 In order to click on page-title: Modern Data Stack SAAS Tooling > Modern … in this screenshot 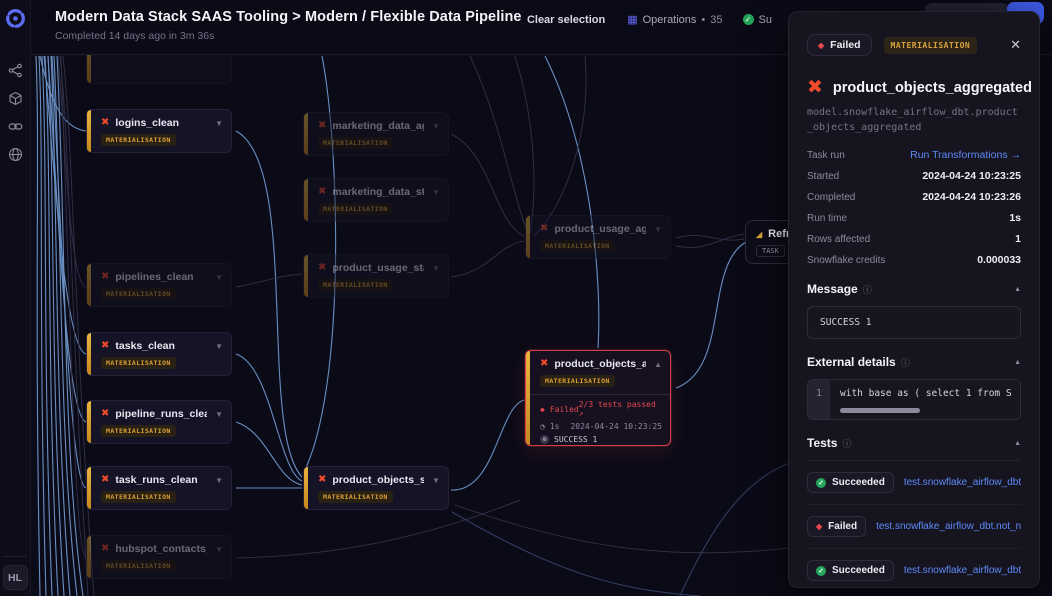, I will do `click(288, 17)`.